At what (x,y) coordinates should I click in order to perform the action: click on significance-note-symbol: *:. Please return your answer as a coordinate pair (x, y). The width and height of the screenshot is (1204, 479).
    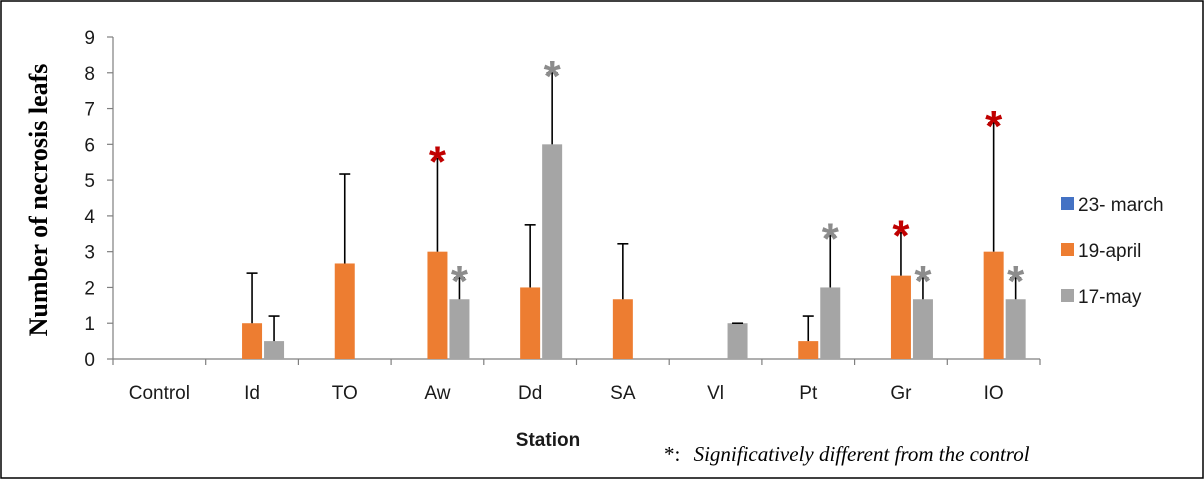
    Looking at the image, I should click on (672, 454).